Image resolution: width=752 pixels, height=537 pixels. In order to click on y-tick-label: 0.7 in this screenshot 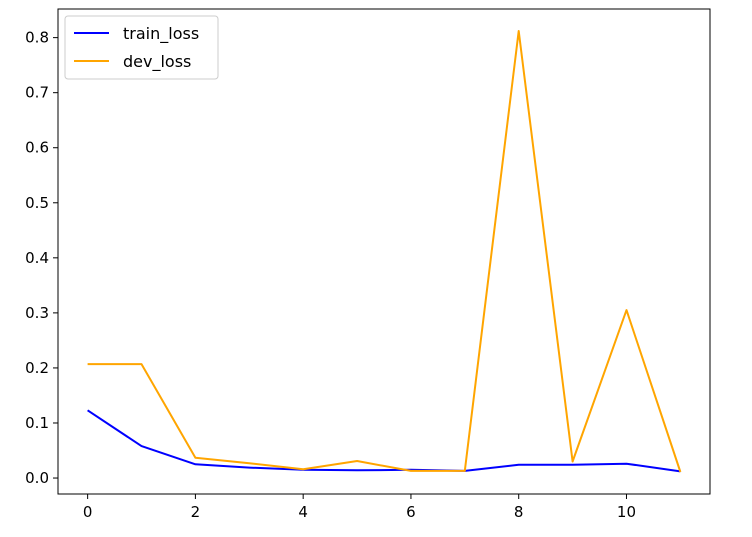, I will do `click(37, 93)`.